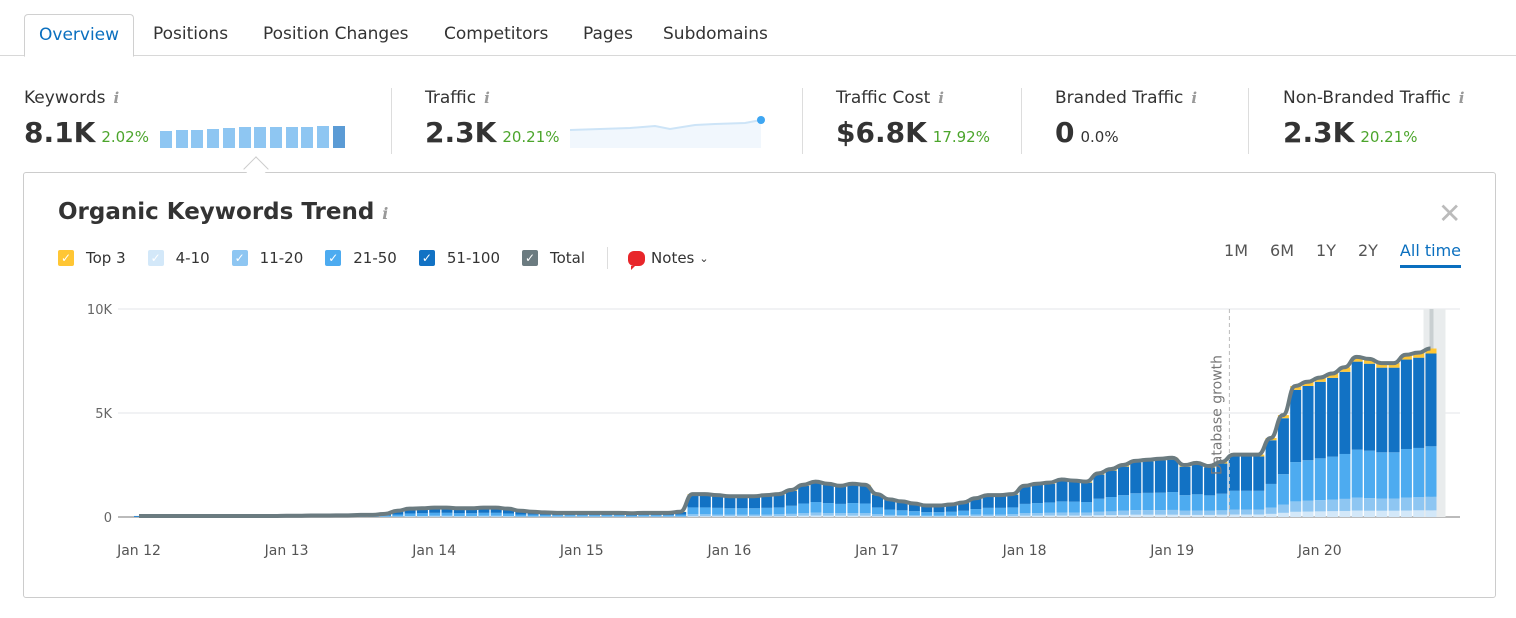 The width and height of the screenshot is (1516, 618). I want to click on metric-branded-traffic: Branded Traffic i 0 0.0%, so click(1126, 118).